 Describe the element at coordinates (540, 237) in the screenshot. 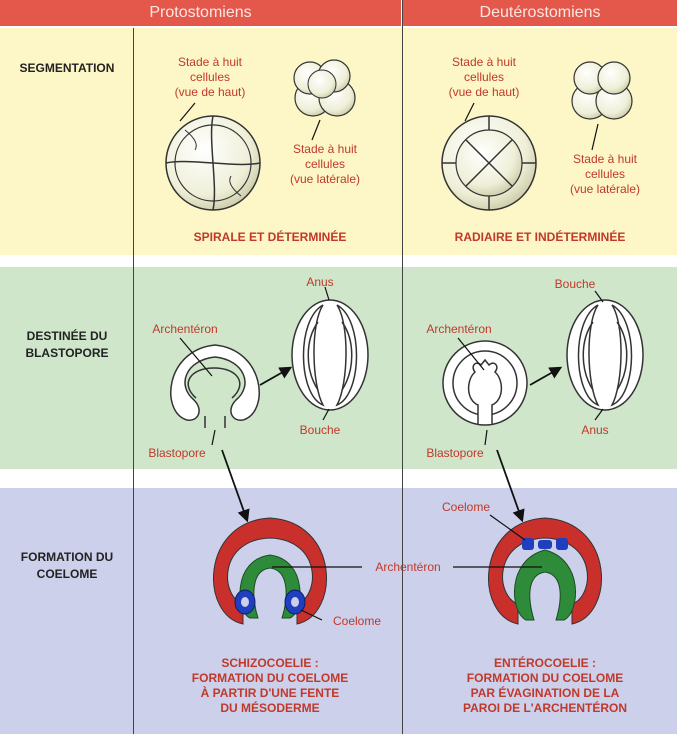

I see `deut-segmentation-caption: RADIAIRE ET INDÉTERMINÉE` at that location.